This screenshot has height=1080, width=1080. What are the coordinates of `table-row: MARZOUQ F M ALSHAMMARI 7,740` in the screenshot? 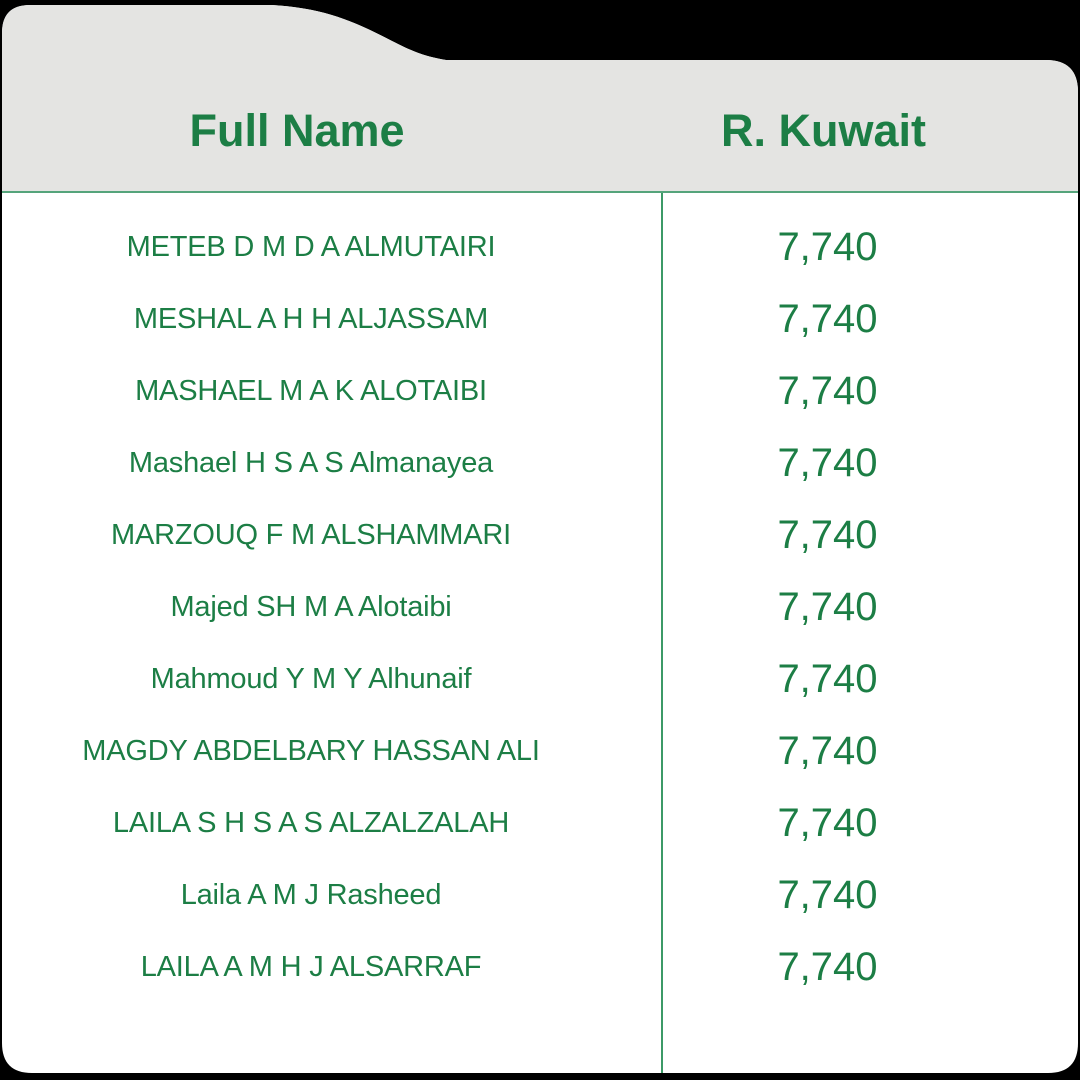 It's located at (540, 535).